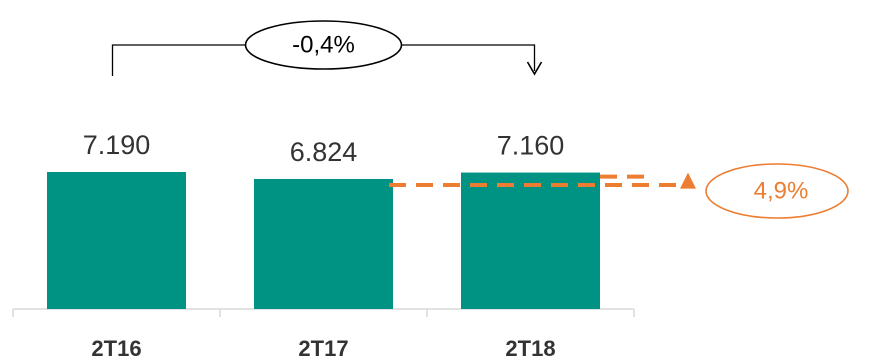 Image resolution: width=890 pixels, height=361 pixels. Describe the element at coordinates (688, 180) in the screenshot. I see `variation-arrowhead` at that location.